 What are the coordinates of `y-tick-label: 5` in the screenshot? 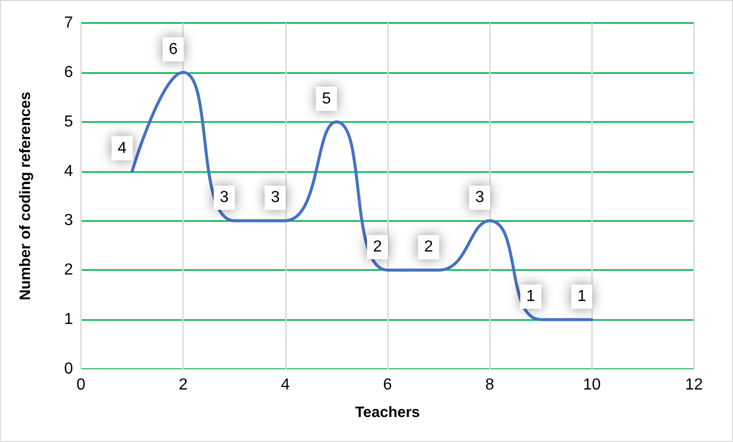 It's located at (69, 121).